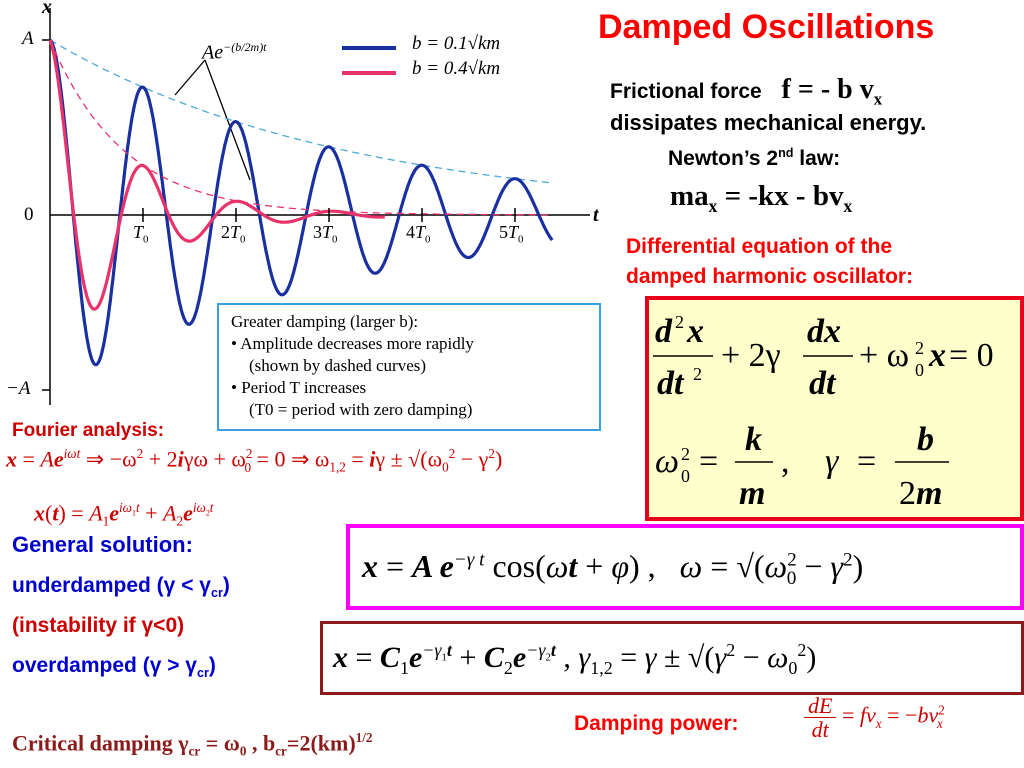 This screenshot has width=1024, height=768. Describe the element at coordinates (752, 493) in the screenshot. I see `svg-text: m` at that location.